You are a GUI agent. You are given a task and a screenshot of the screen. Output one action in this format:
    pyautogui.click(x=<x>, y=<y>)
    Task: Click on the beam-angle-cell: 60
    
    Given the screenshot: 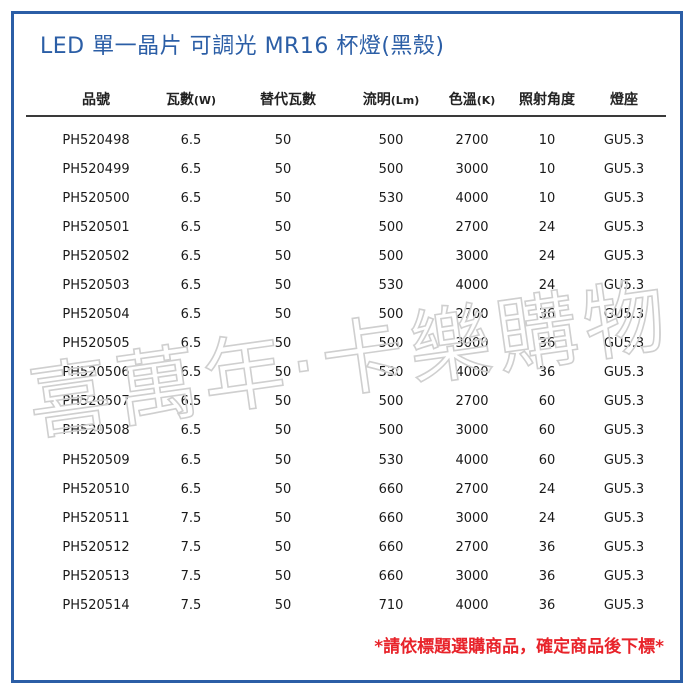 What is the action you would take?
    pyautogui.click(x=547, y=460)
    